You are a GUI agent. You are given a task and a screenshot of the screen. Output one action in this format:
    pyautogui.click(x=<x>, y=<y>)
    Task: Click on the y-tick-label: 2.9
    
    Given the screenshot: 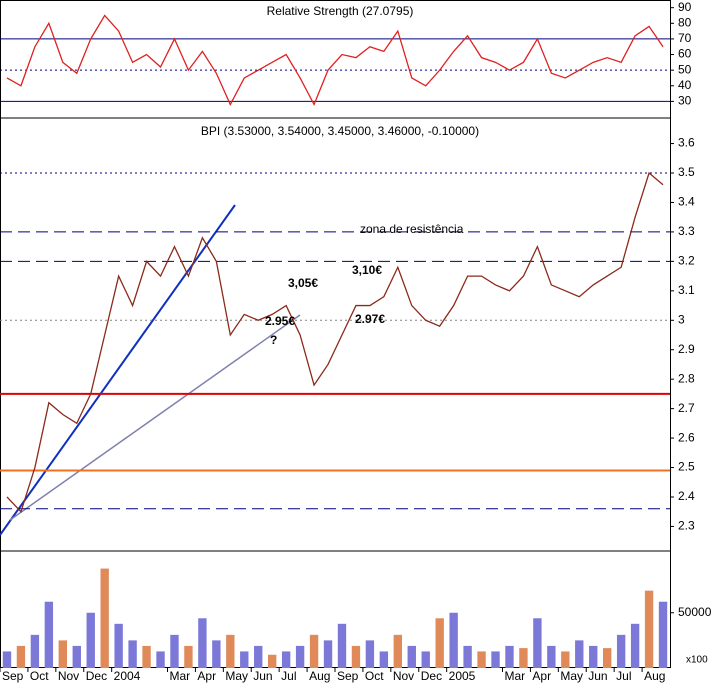 What is the action you would take?
    pyautogui.click(x=686, y=349)
    